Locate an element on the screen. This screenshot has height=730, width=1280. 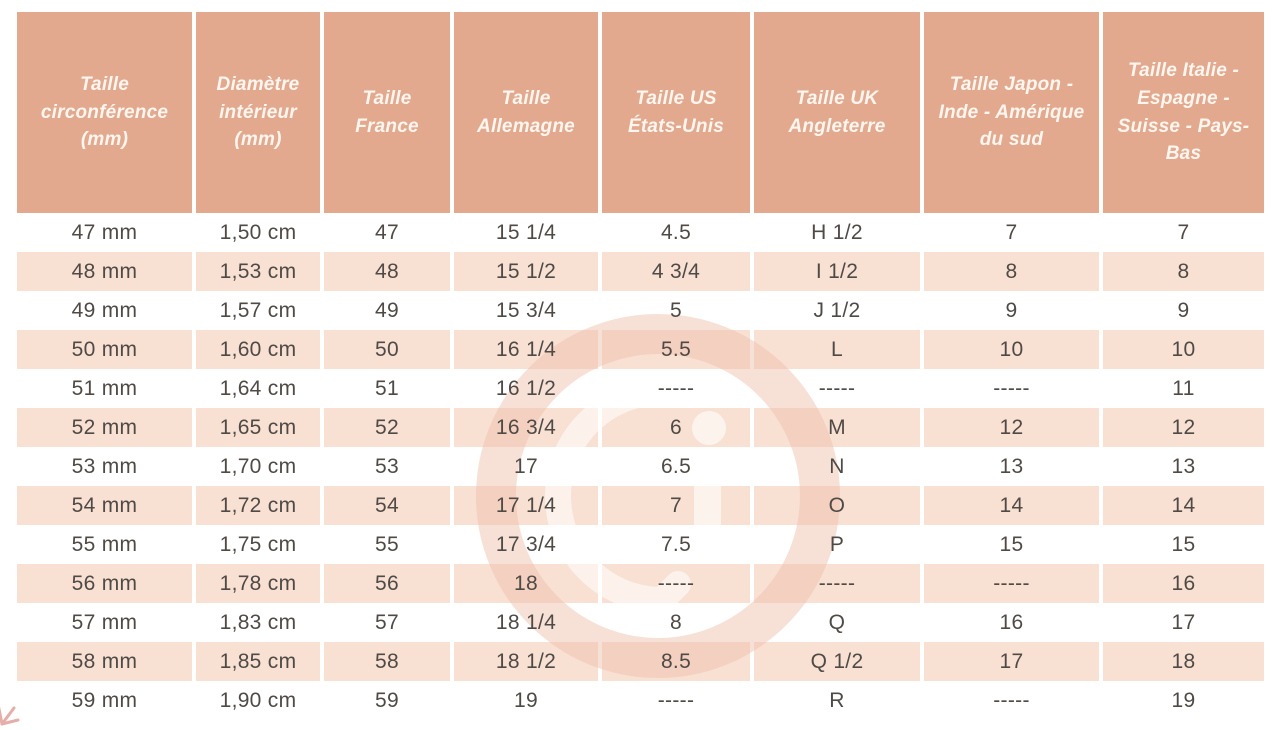
table-cell: 57 mm is located at coordinates (104, 622).